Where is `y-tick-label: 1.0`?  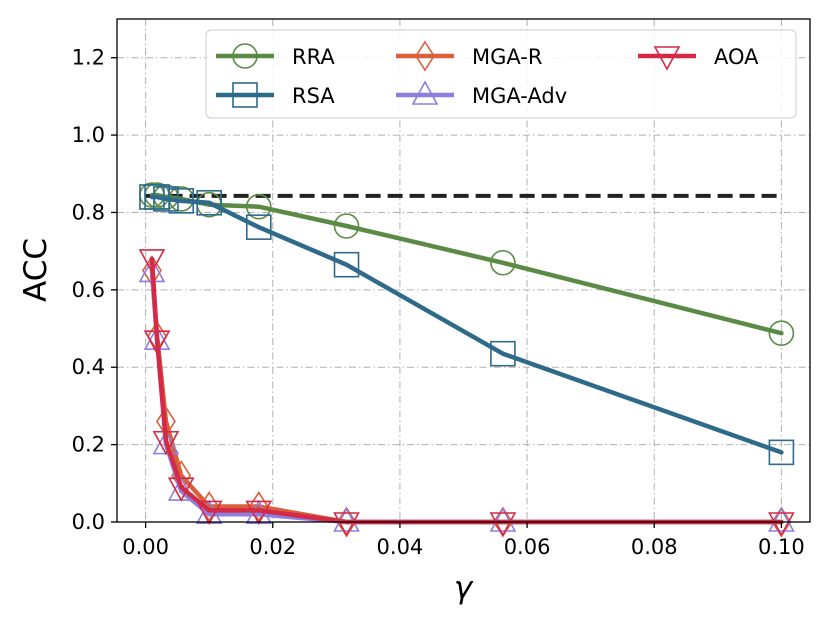 y-tick-label: 1.0 is located at coordinates (88, 135).